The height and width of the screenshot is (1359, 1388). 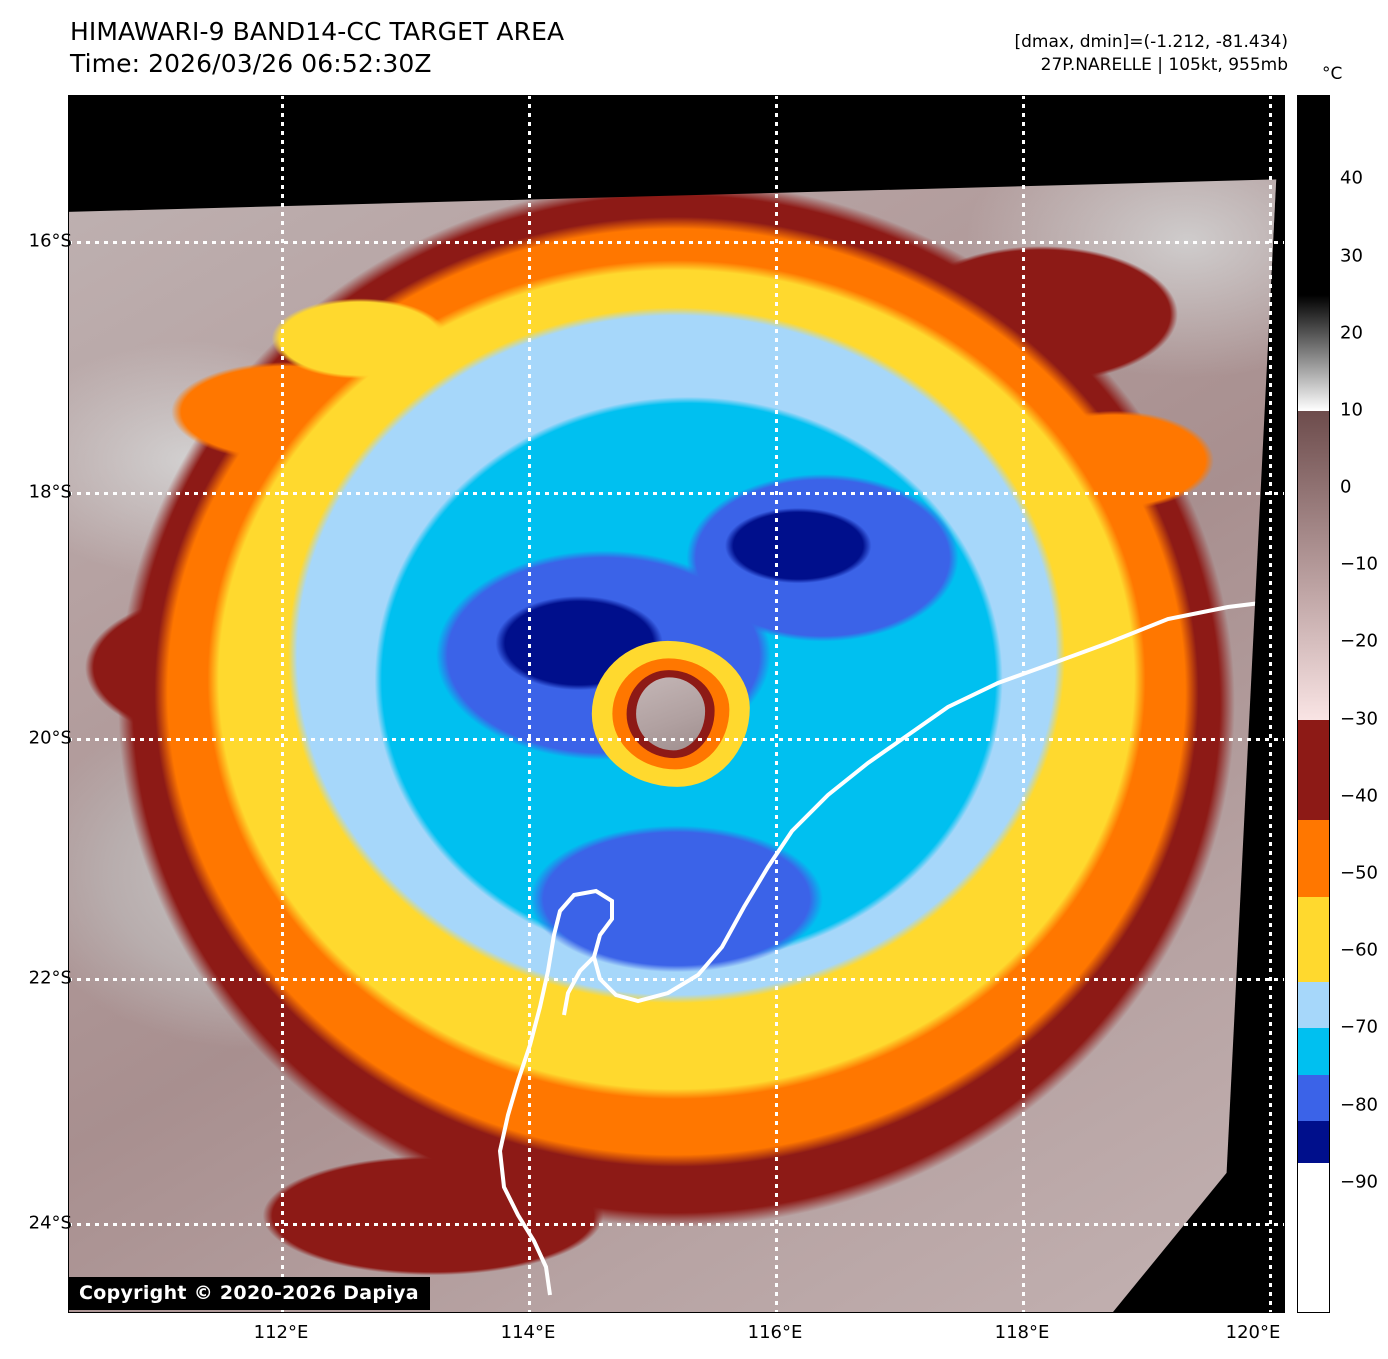 I want to click on colorbar-tick--90: −90, so click(x=1359, y=1182).